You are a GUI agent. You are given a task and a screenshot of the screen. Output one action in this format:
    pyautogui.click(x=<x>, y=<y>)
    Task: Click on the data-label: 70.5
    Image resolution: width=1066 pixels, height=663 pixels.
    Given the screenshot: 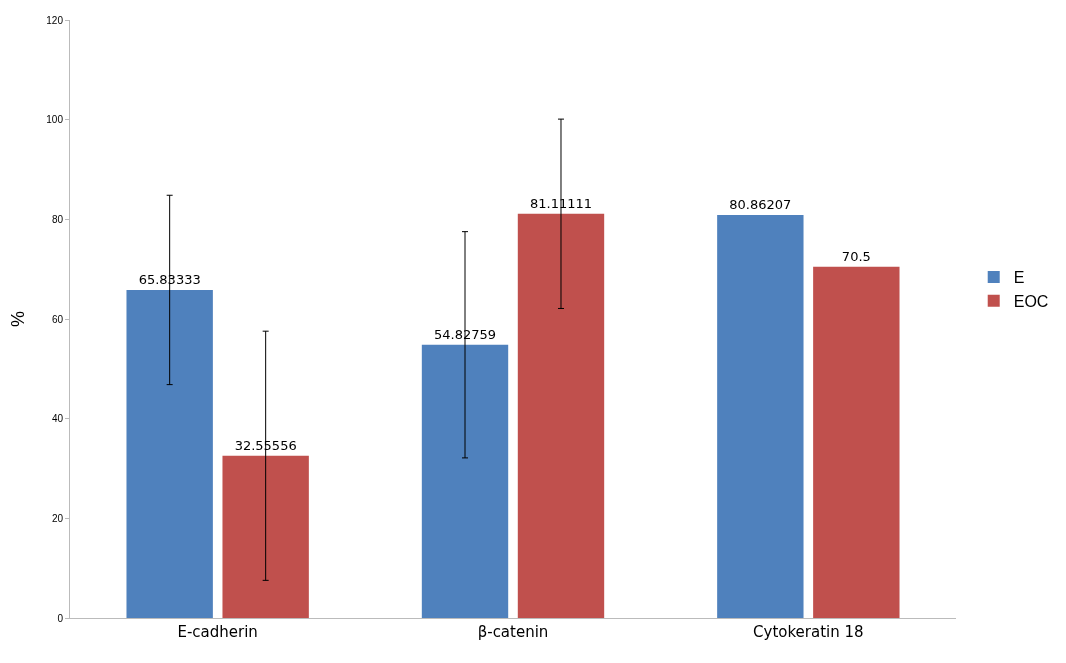 What is the action you would take?
    pyautogui.click(x=856, y=256)
    